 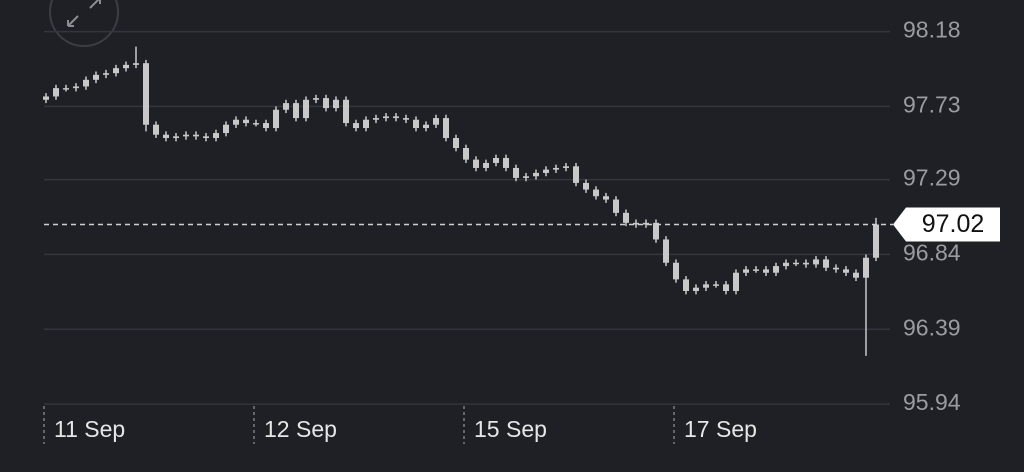 I want to click on y-tick-label: 97.29, so click(x=932, y=178).